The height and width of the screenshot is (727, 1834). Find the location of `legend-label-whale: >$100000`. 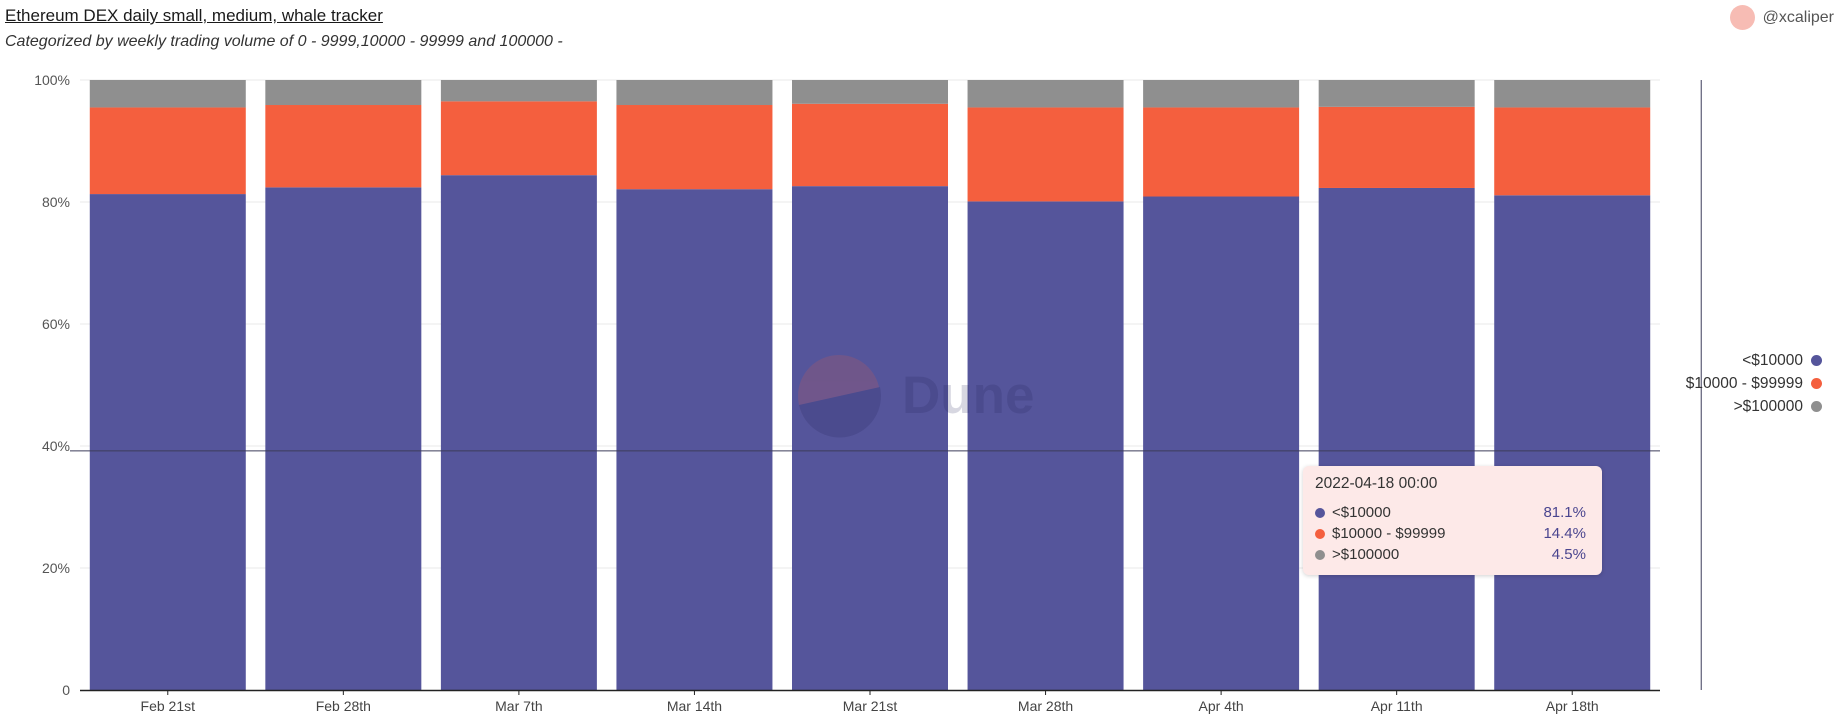

legend-label-whale: >$100000 is located at coordinates (1768, 406).